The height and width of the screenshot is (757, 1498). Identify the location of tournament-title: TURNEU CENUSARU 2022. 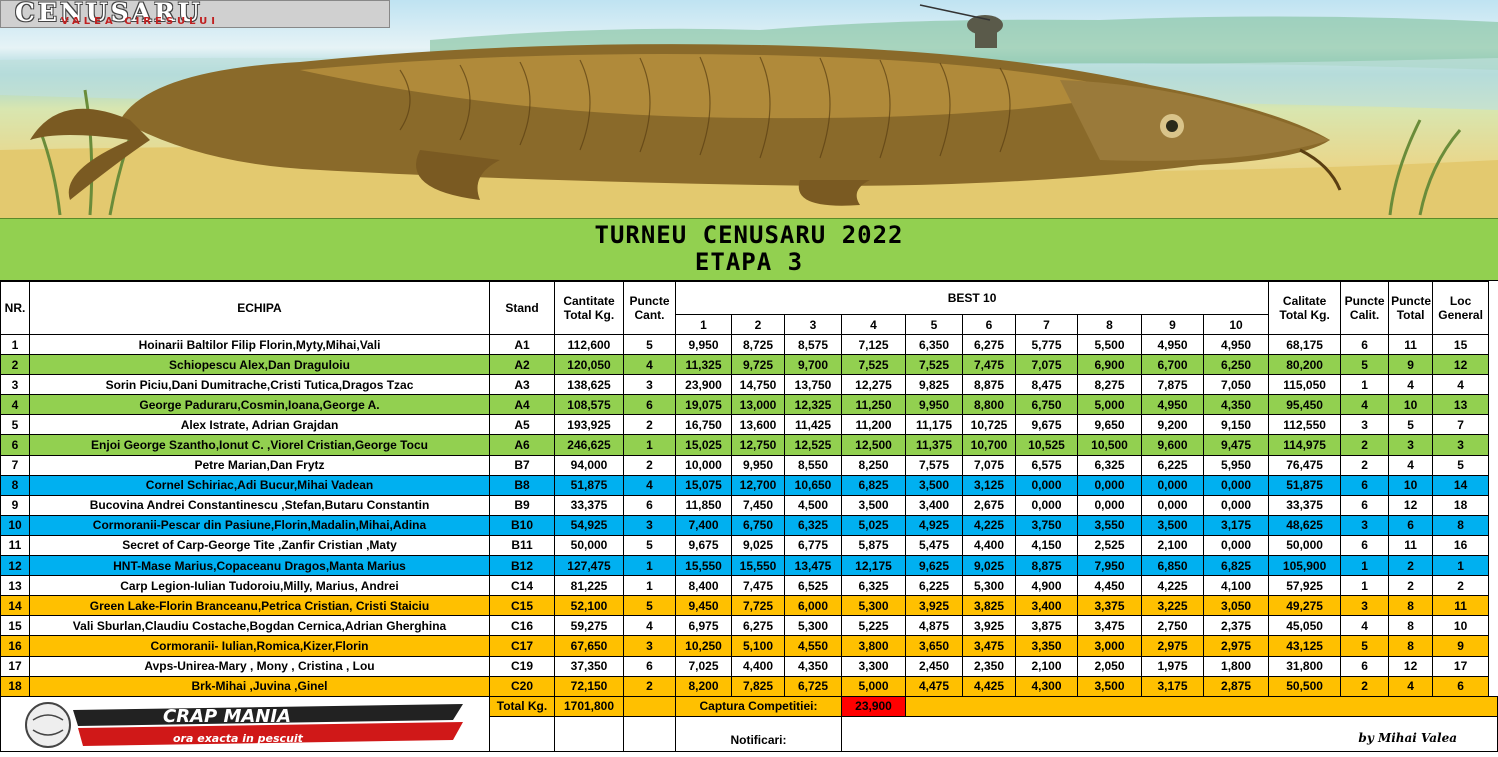
(749, 235).